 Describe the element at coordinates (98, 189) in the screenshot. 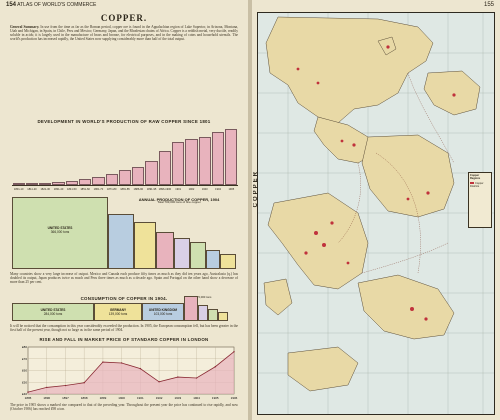

I see `development-bar-label: 1861-70` at that location.